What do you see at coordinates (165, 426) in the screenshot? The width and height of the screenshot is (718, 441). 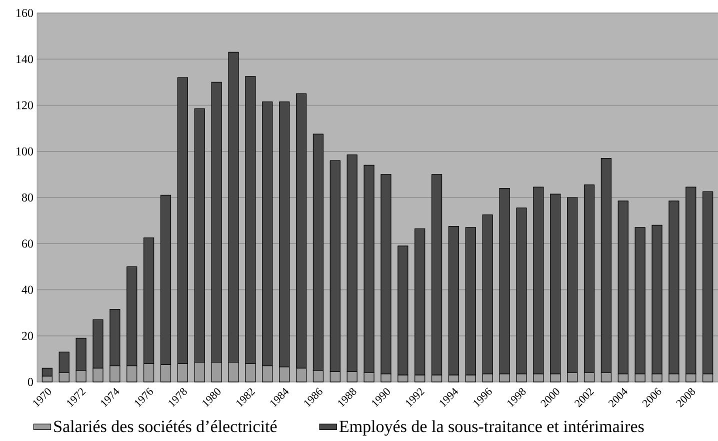 I see `legend-label: Salariés des sociétés d’électricité` at bounding box center [165, 426].